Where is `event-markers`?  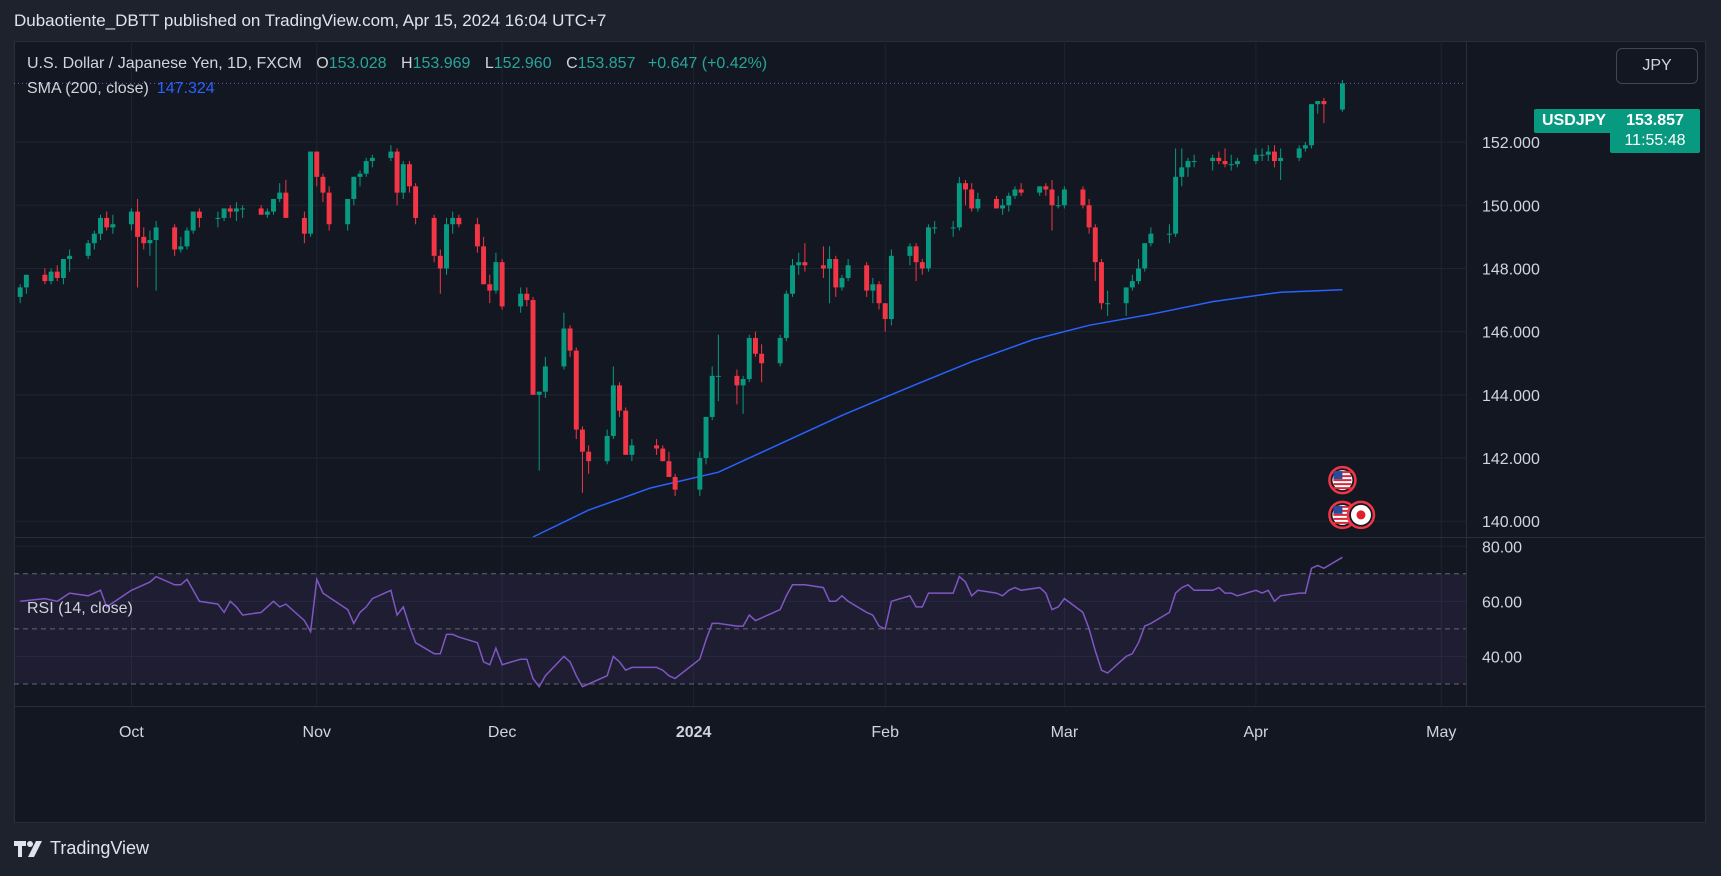 event-markers is located at coordinates (1352, 497).